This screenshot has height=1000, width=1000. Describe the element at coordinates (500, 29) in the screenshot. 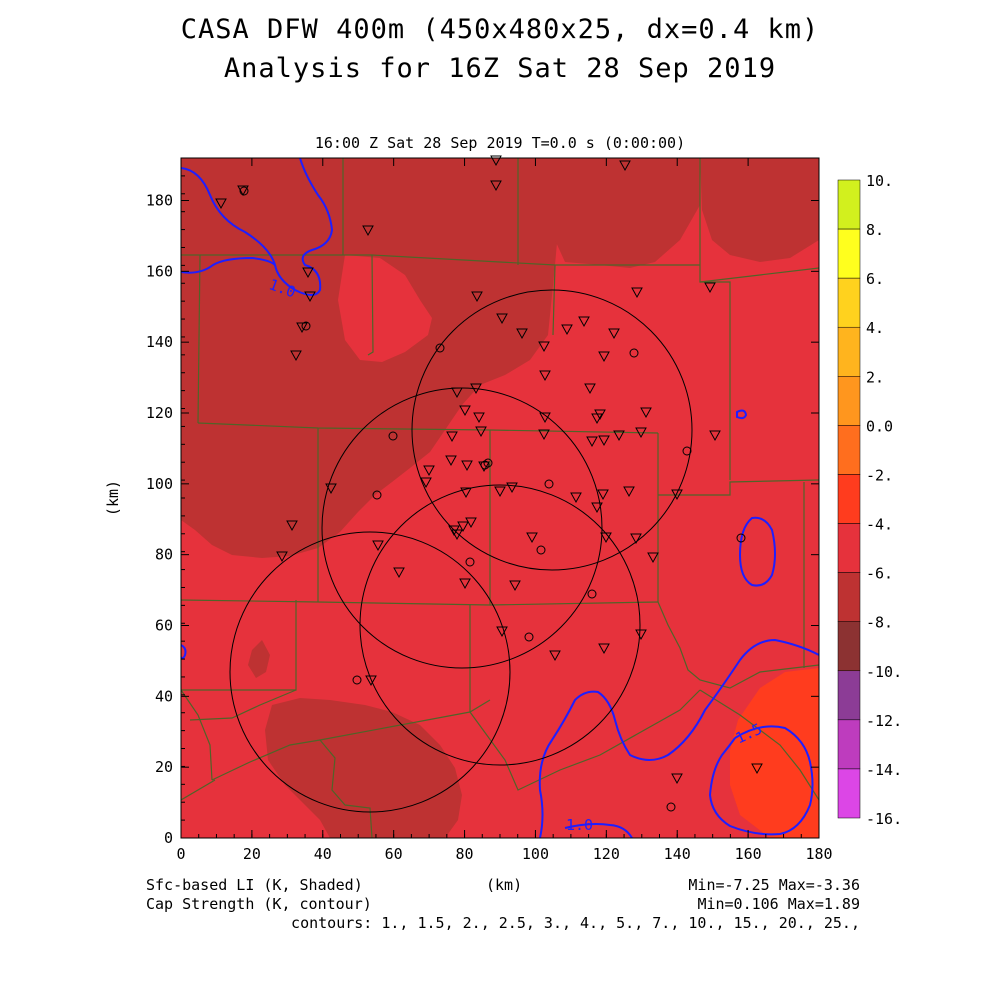

I see `title-line-1: CASA DFW 400m (450x480x25, dx=0.4 km)` at that location.